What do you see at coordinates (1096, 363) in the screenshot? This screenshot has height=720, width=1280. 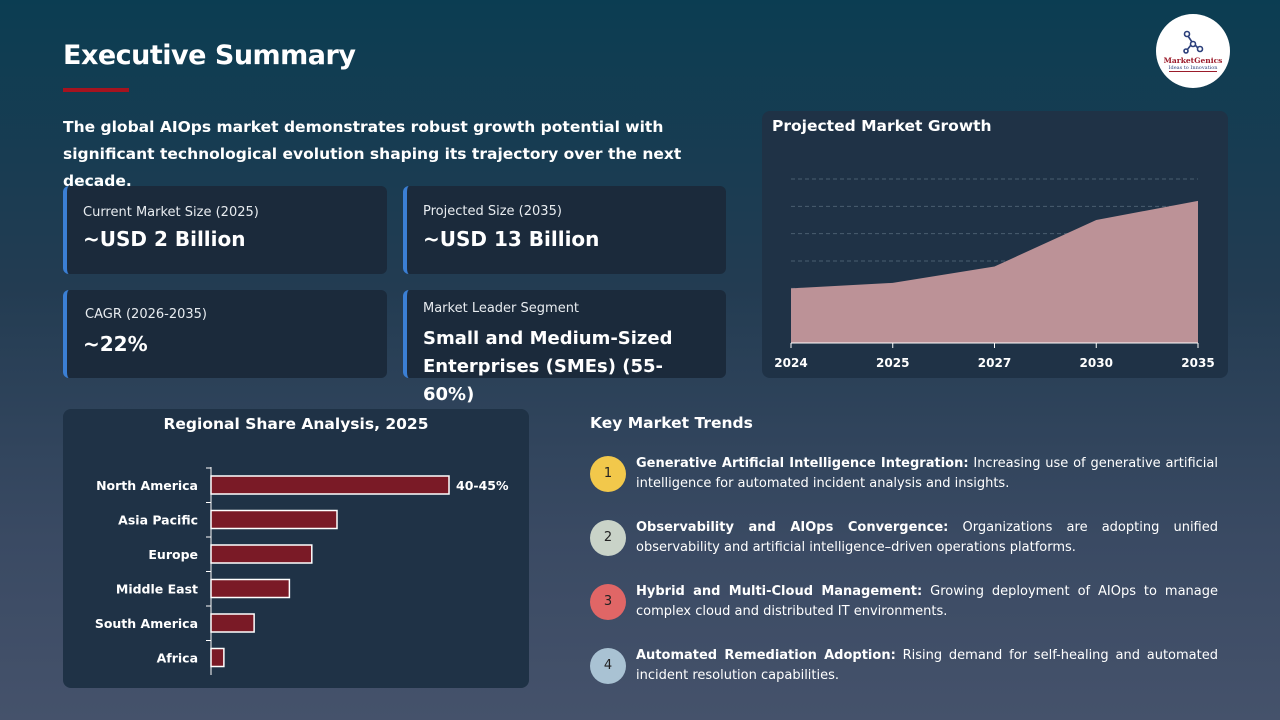 I see `x-tick-label: 2030` at bounding box center [1096, 363].